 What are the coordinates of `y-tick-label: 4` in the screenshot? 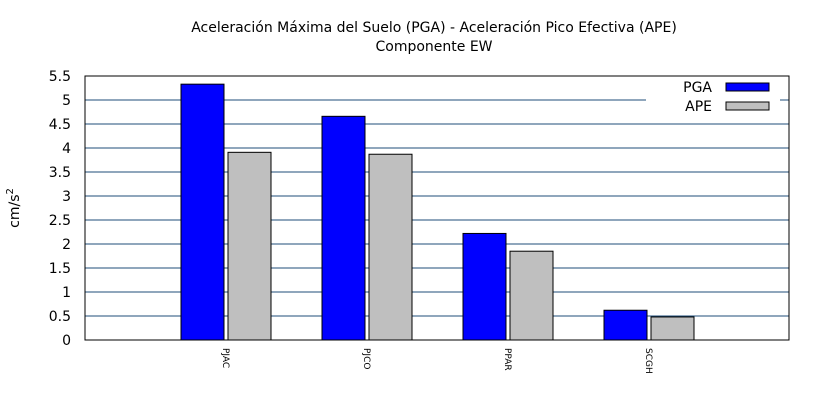 It's located at (66, 149).